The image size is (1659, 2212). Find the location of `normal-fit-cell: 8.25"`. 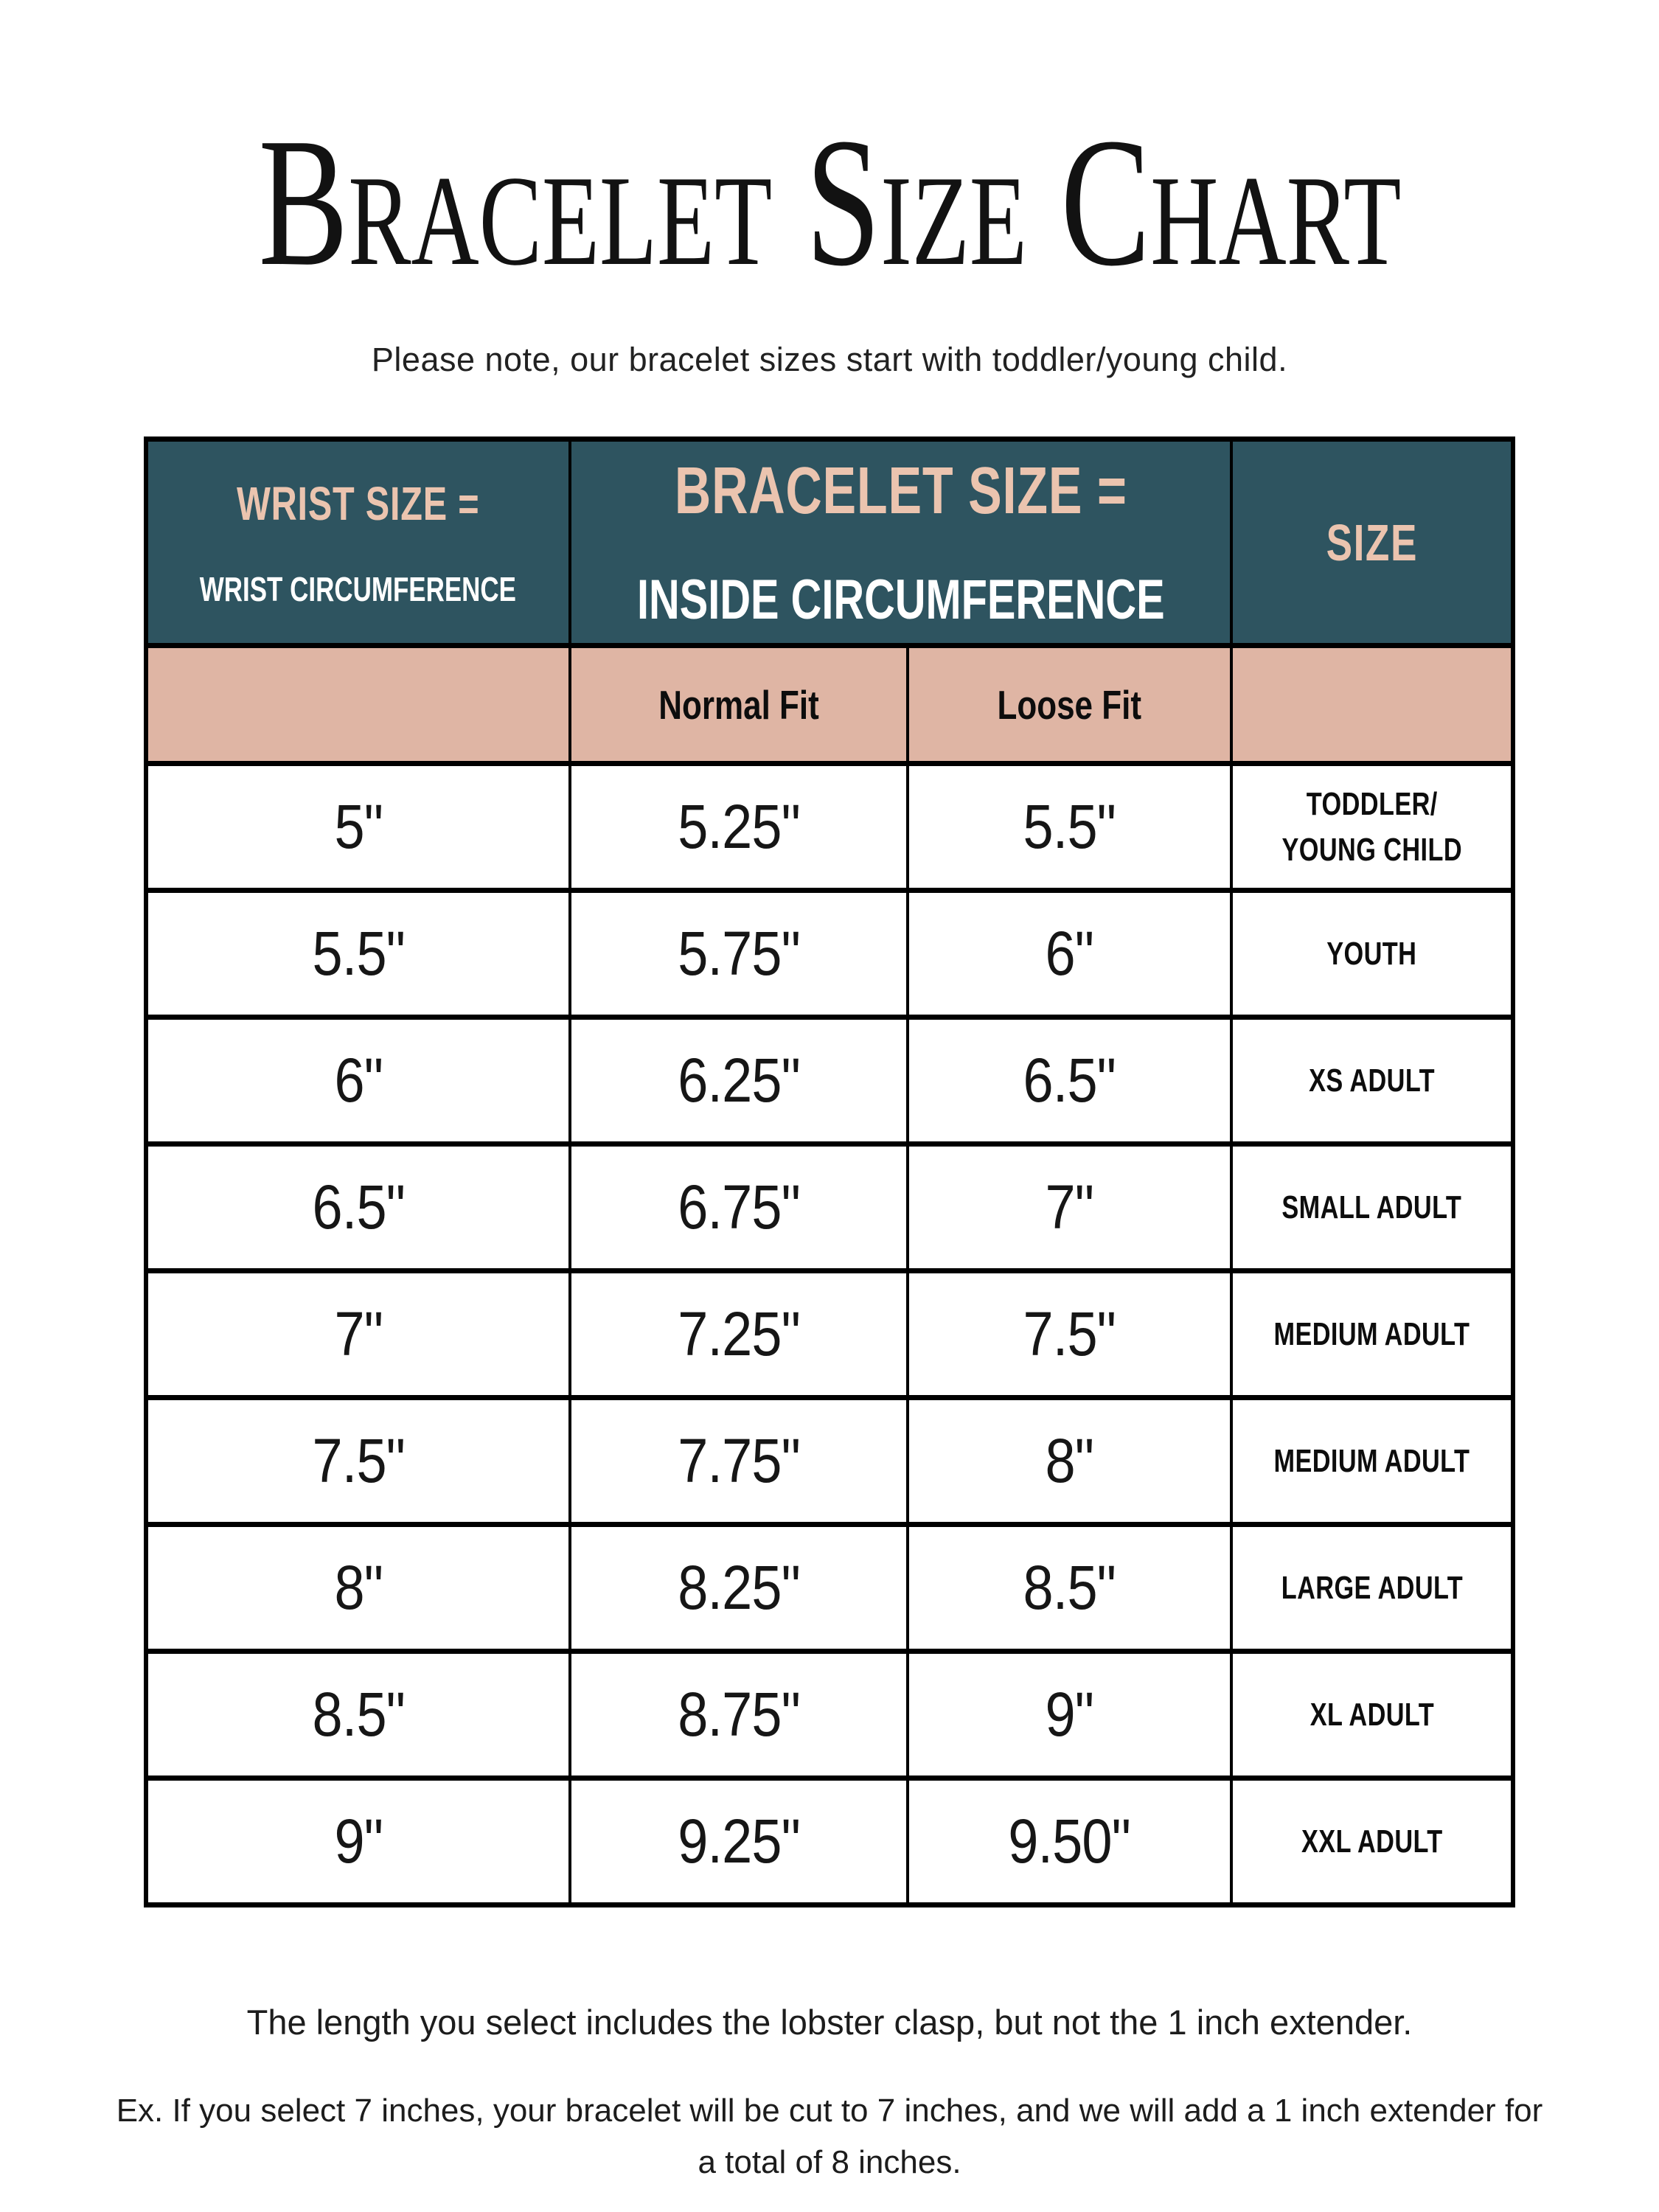

normal-fit-cell: 8.25" is located at coordinates (738, 1588).